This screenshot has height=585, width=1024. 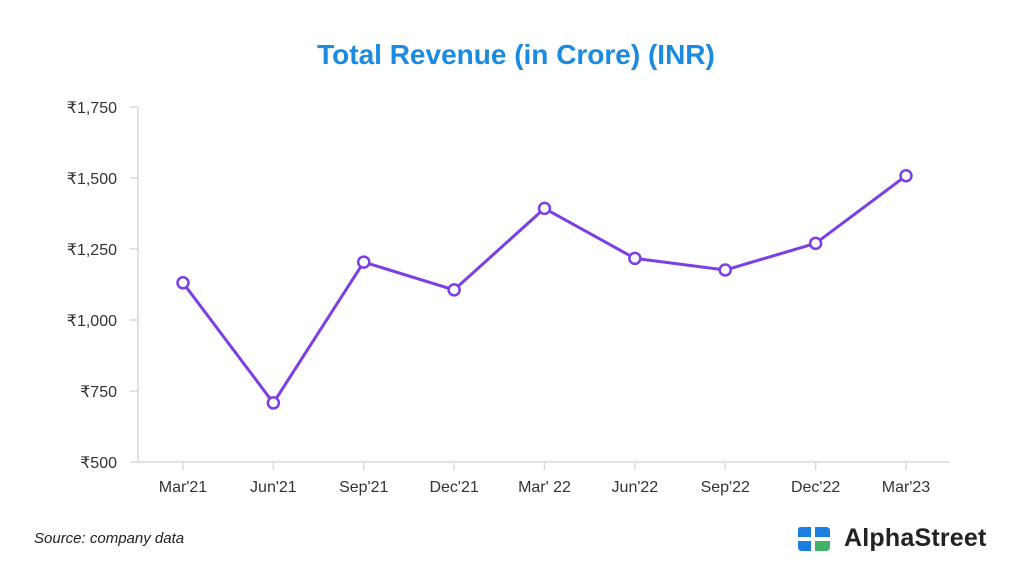 I want to click on y-tick-label: ₹1,250, so click(x=92, y=250).